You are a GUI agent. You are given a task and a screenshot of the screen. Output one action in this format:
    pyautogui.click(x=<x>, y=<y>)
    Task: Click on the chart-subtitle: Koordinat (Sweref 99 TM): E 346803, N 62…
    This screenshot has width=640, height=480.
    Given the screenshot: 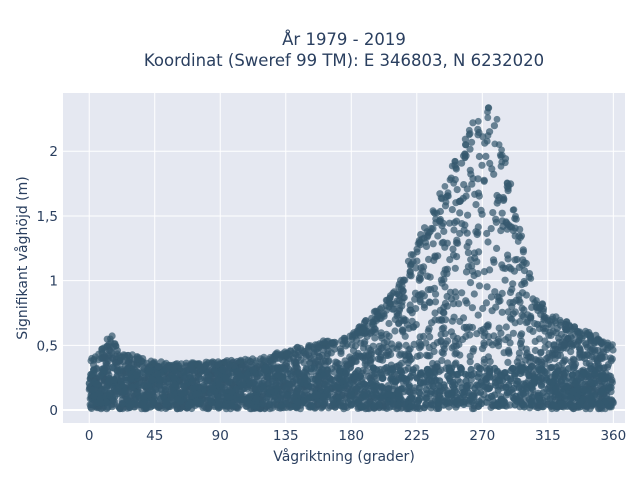 What is the action you would take?
    pyautogui.click(x=344, y=60)
    